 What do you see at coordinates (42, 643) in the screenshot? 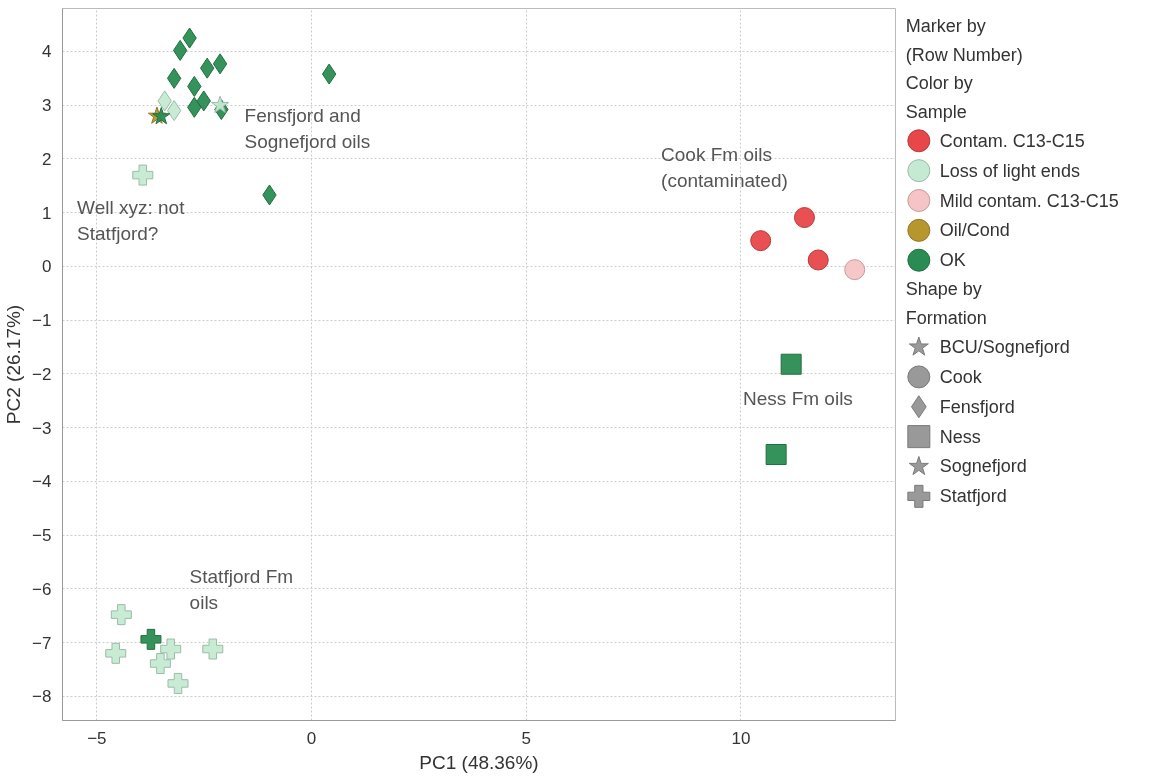
I see `y-tick-label: −7` at bounding box center [42, 643].